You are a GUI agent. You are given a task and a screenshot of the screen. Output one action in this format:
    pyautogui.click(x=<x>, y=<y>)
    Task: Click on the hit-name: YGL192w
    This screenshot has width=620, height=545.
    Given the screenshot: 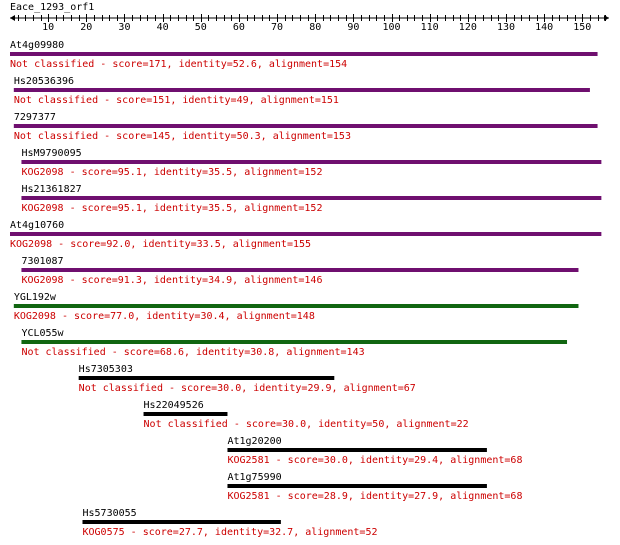 What is the action you would take?
    pyautogui.click(x=35, y=297)
    